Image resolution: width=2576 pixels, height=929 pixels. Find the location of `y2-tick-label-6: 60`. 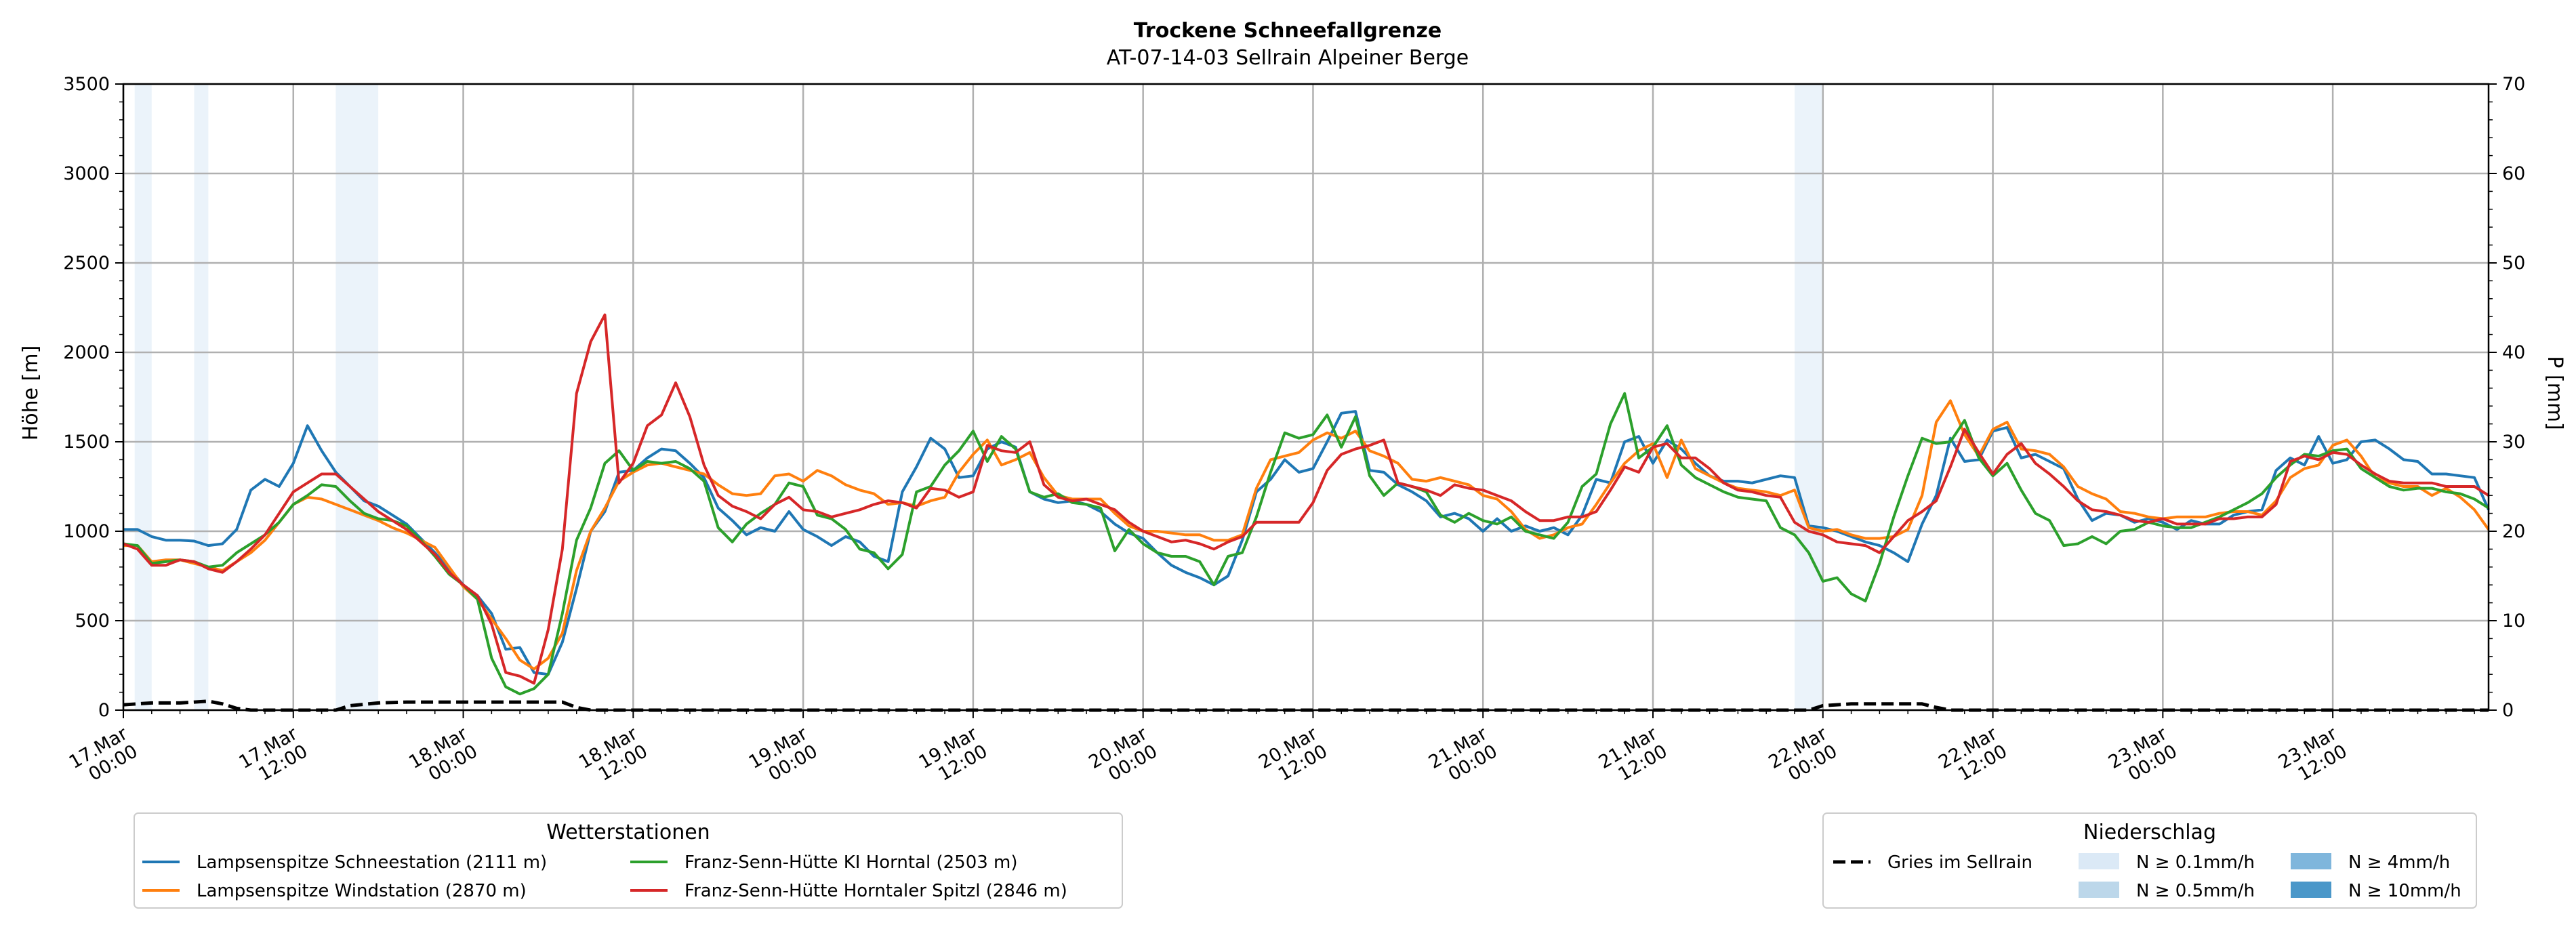

y2-tick-label-6: 60 is located at coordinates (2514, 173).